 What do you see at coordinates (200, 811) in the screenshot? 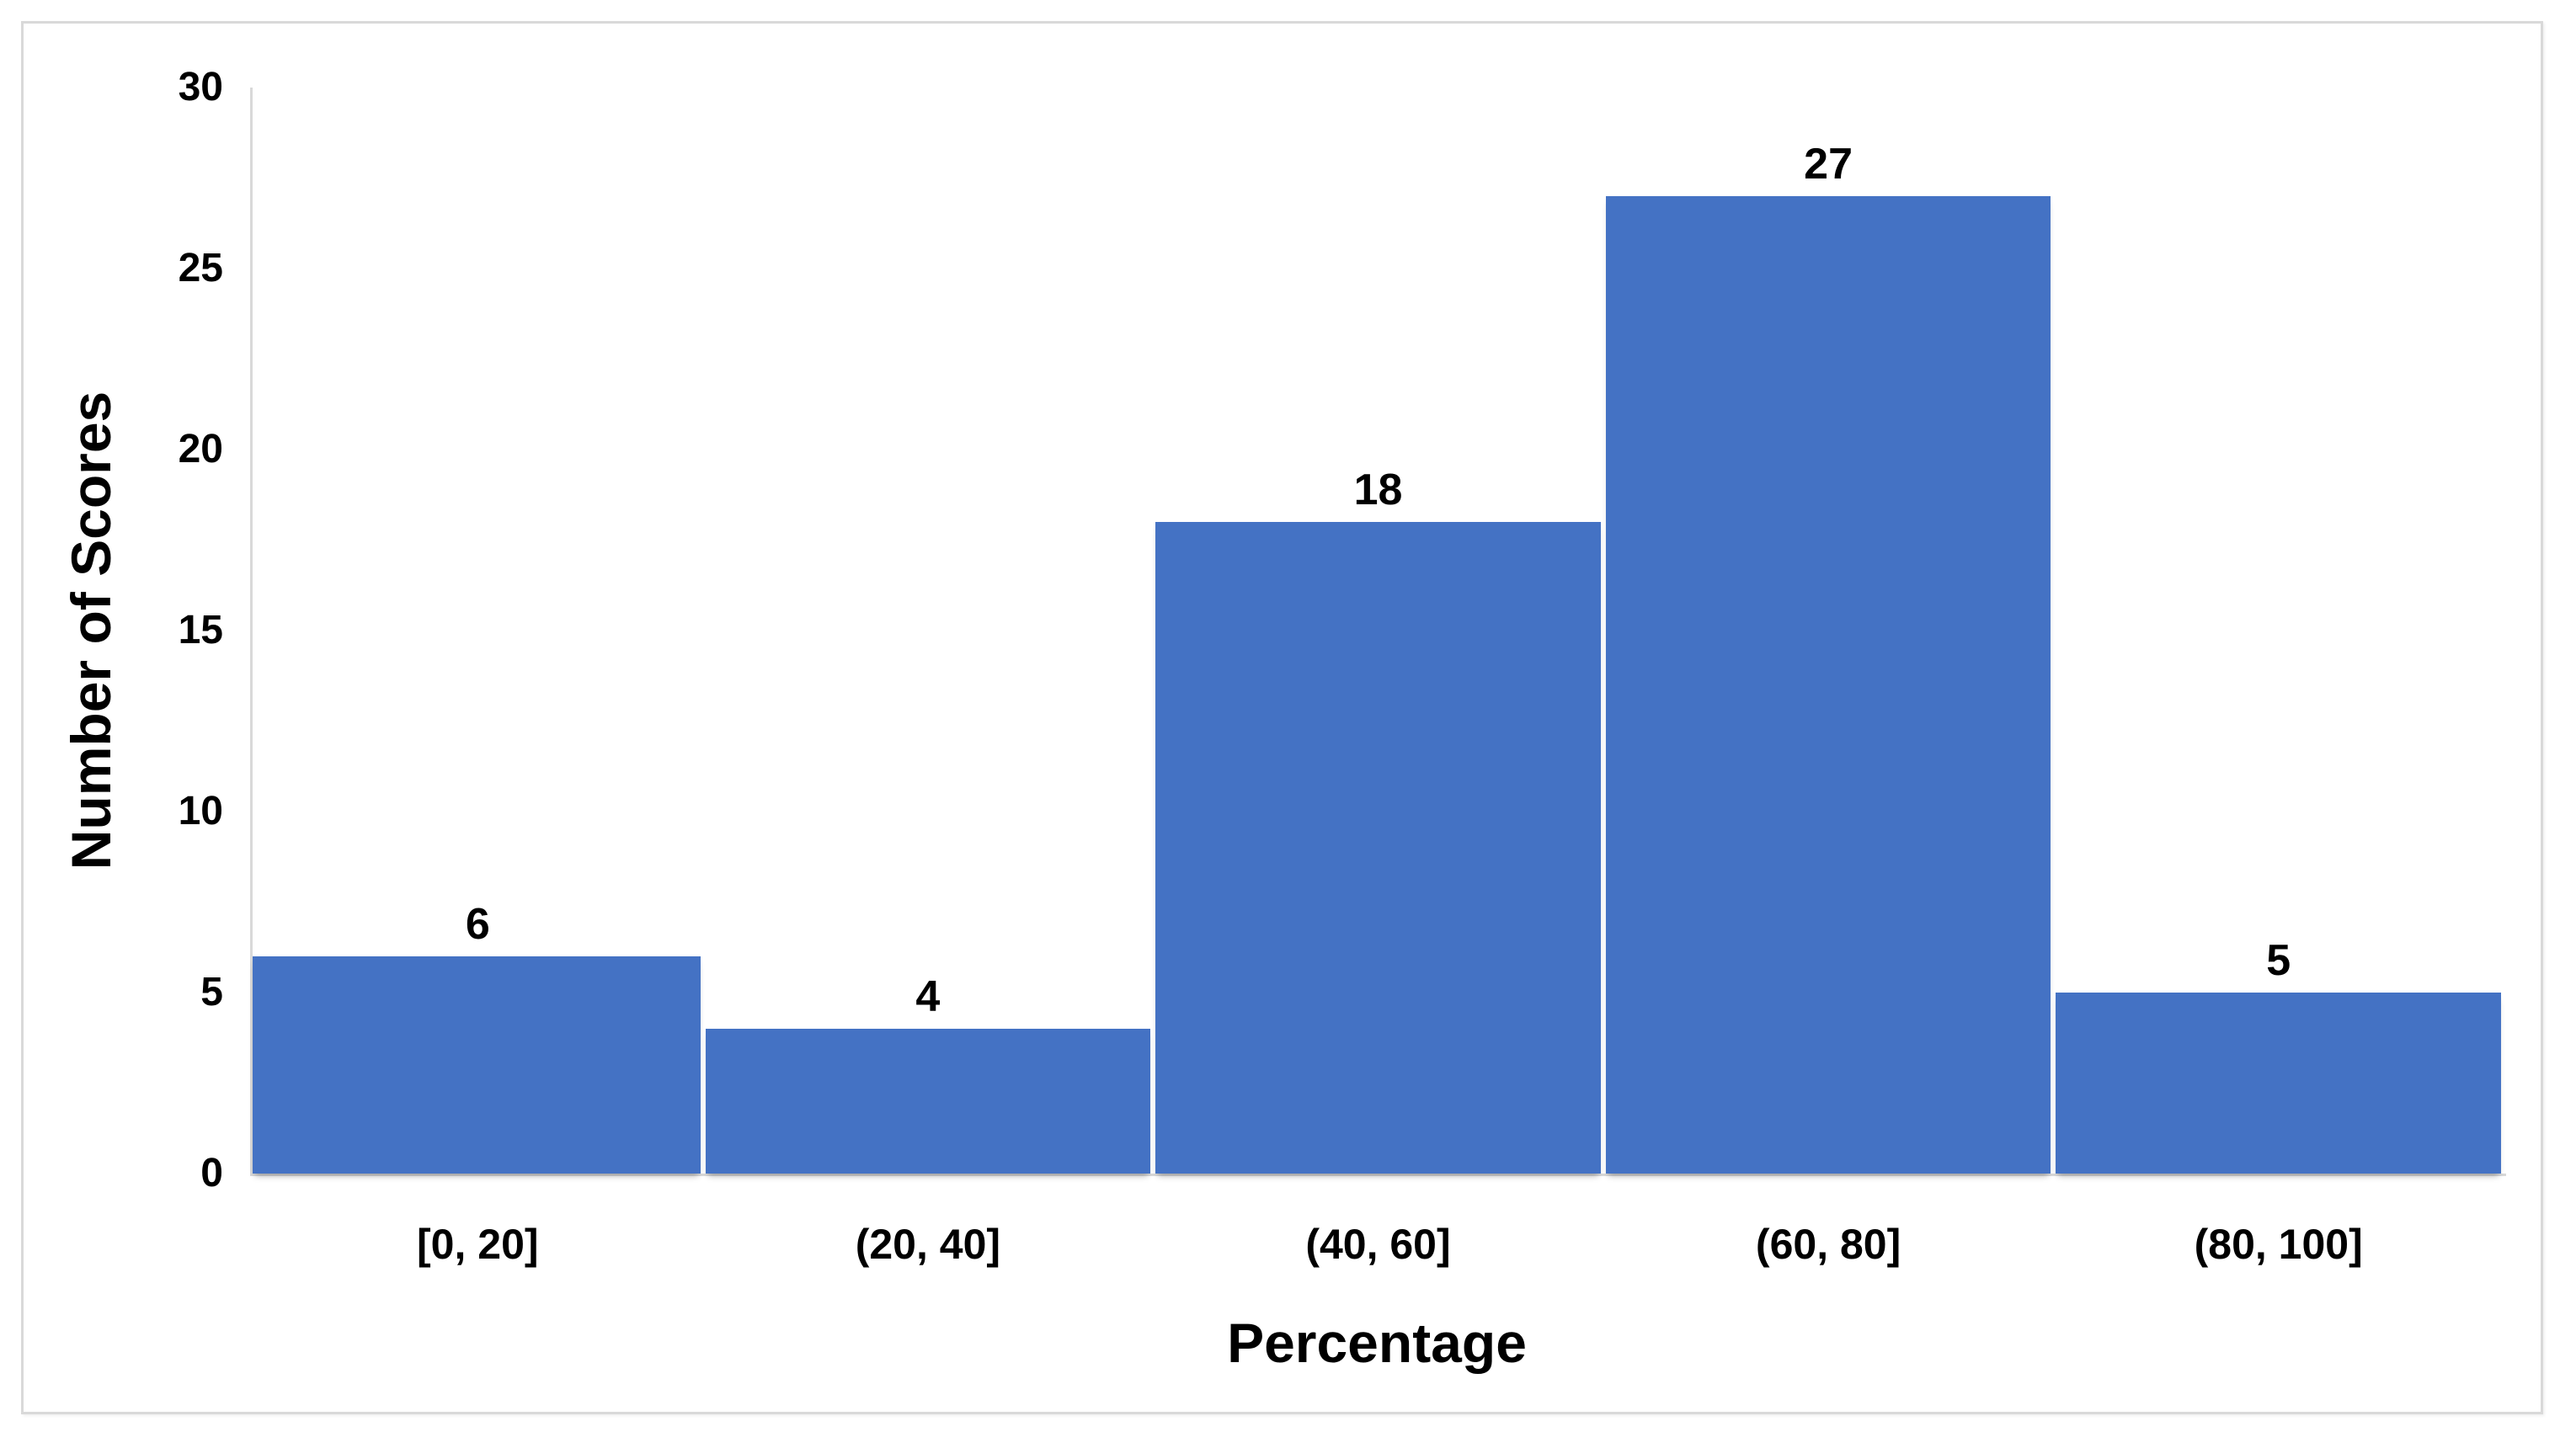
I see `y-tick-label: 10` at bounding box center [200, 811].